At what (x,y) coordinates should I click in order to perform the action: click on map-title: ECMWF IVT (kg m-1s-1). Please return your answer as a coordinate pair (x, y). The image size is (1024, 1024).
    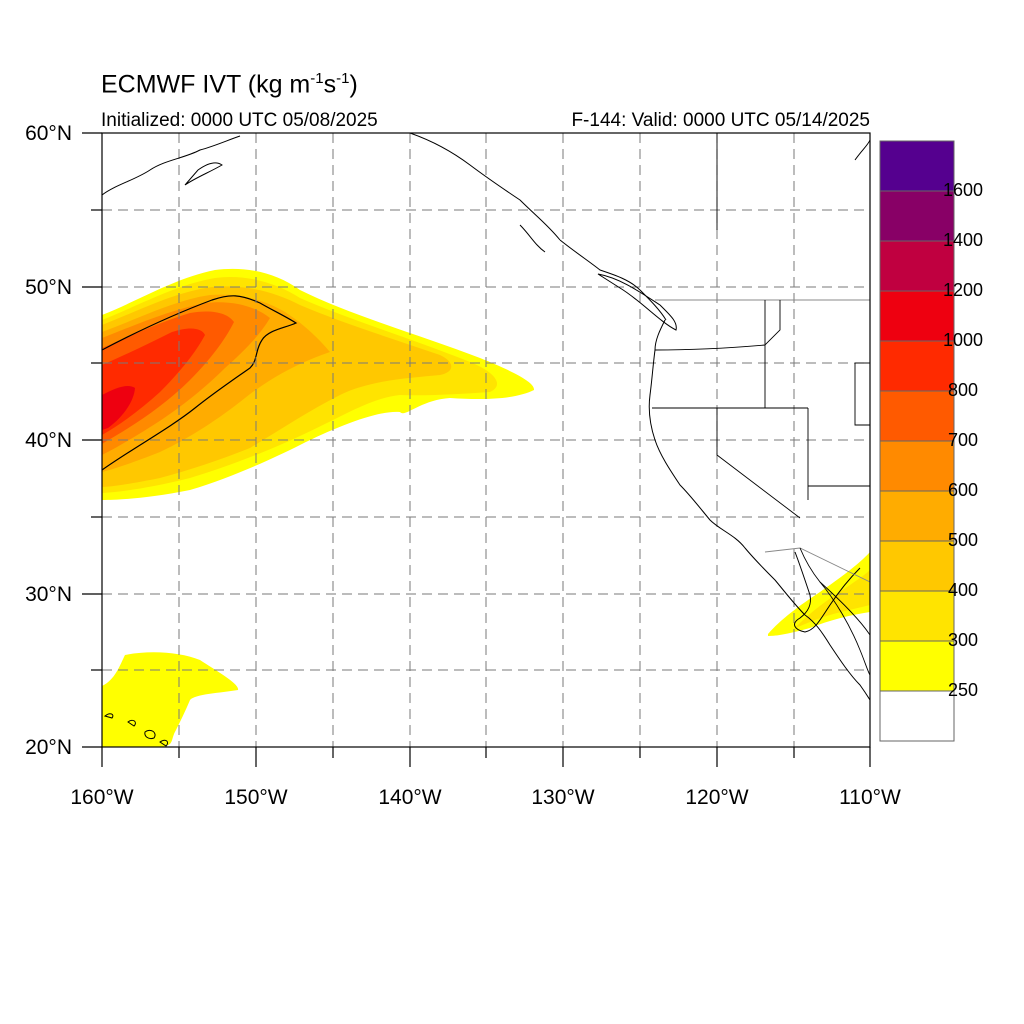
    Looking at the image, I should click on (229, 84).